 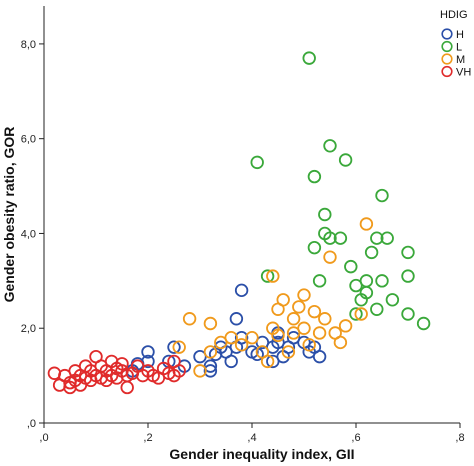 I want to click on y-tick-label: 4,0, so click(x=28, y=234).